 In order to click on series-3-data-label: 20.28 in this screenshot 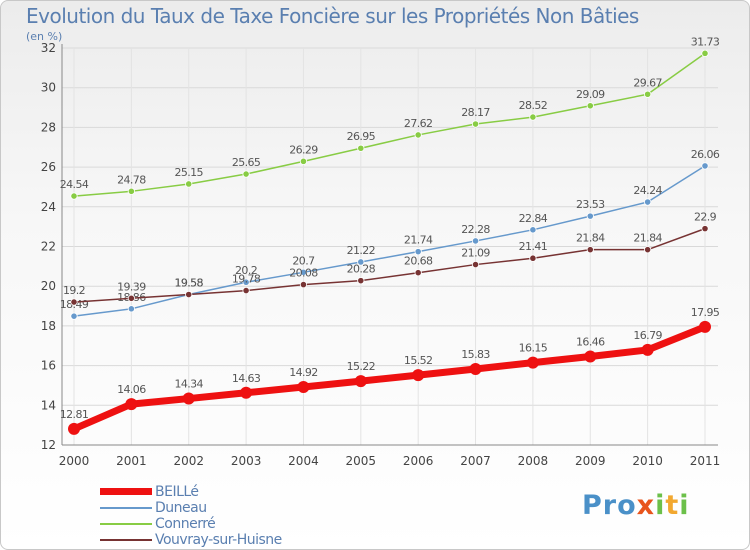, I will do `click(361, 269)`.